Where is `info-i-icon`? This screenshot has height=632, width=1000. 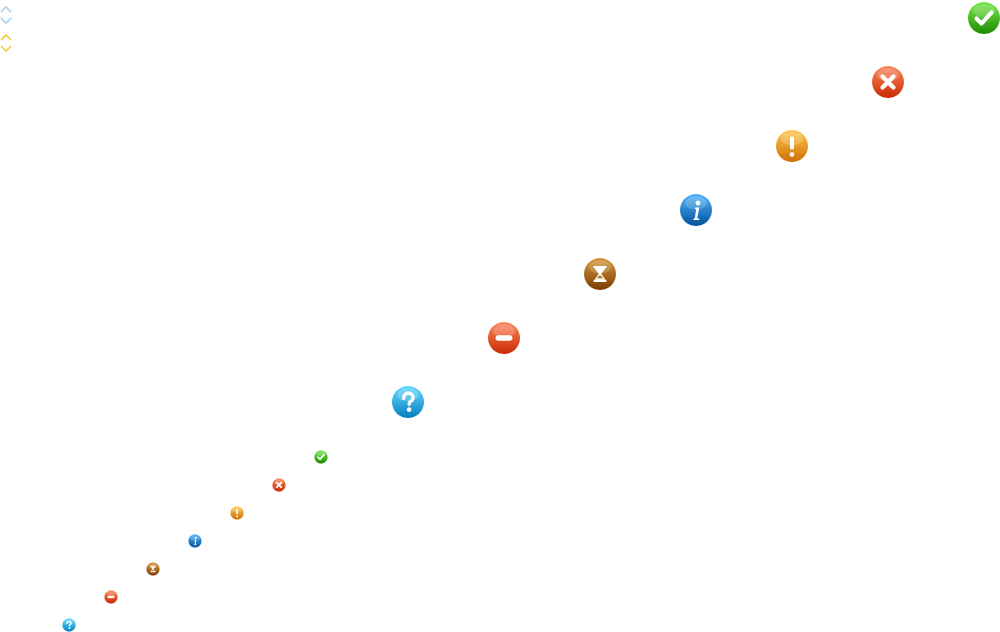
info-i-icon is located at coordinates (696, 210).